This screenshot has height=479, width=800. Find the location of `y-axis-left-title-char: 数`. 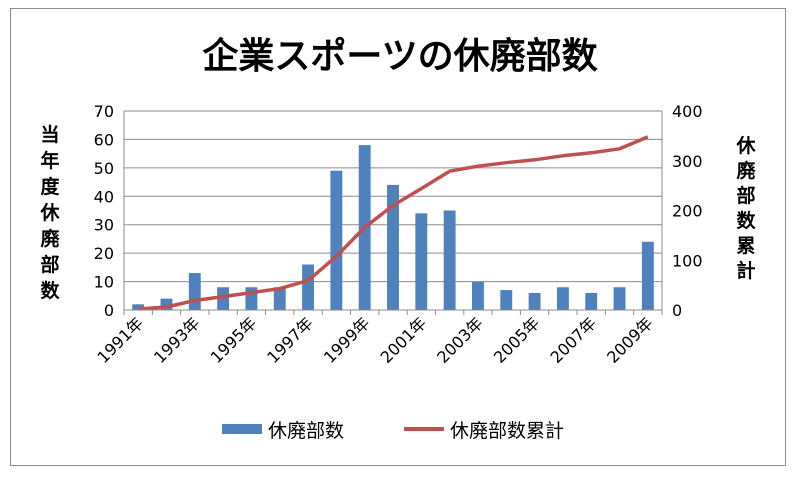

y-axis-left-title-char: 数 is located at coordinates (50, 290).